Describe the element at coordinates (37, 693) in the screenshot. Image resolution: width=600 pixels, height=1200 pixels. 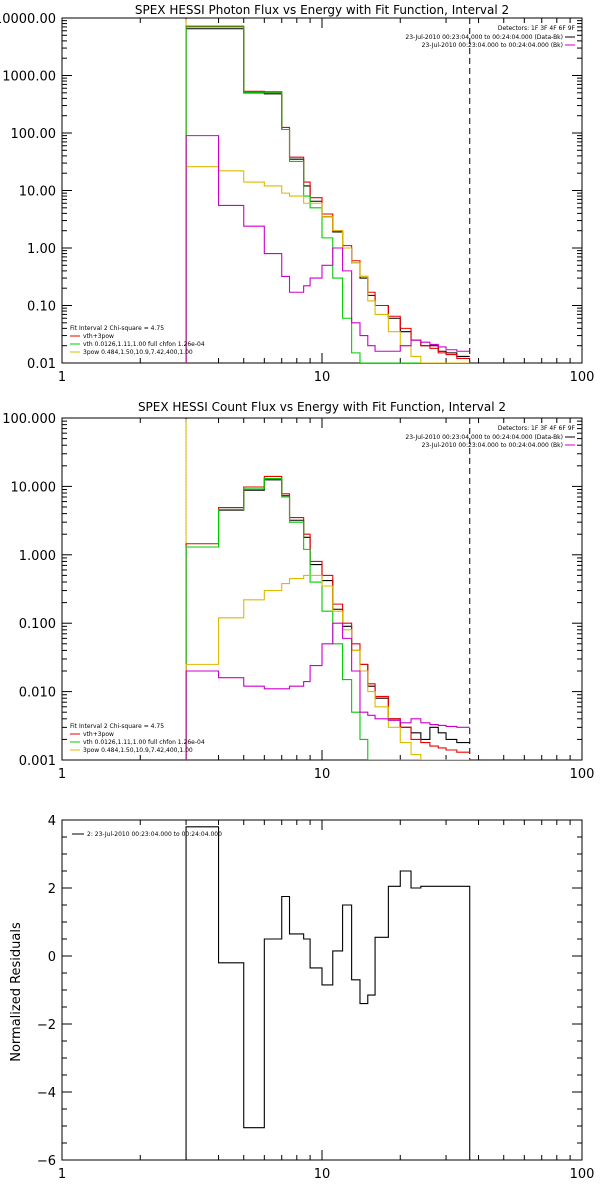
I see `y-tick-label: 0.010` at that location.